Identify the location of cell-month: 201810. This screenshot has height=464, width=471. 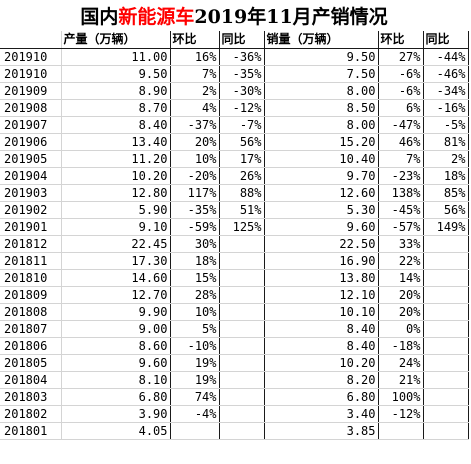
(31, 278).